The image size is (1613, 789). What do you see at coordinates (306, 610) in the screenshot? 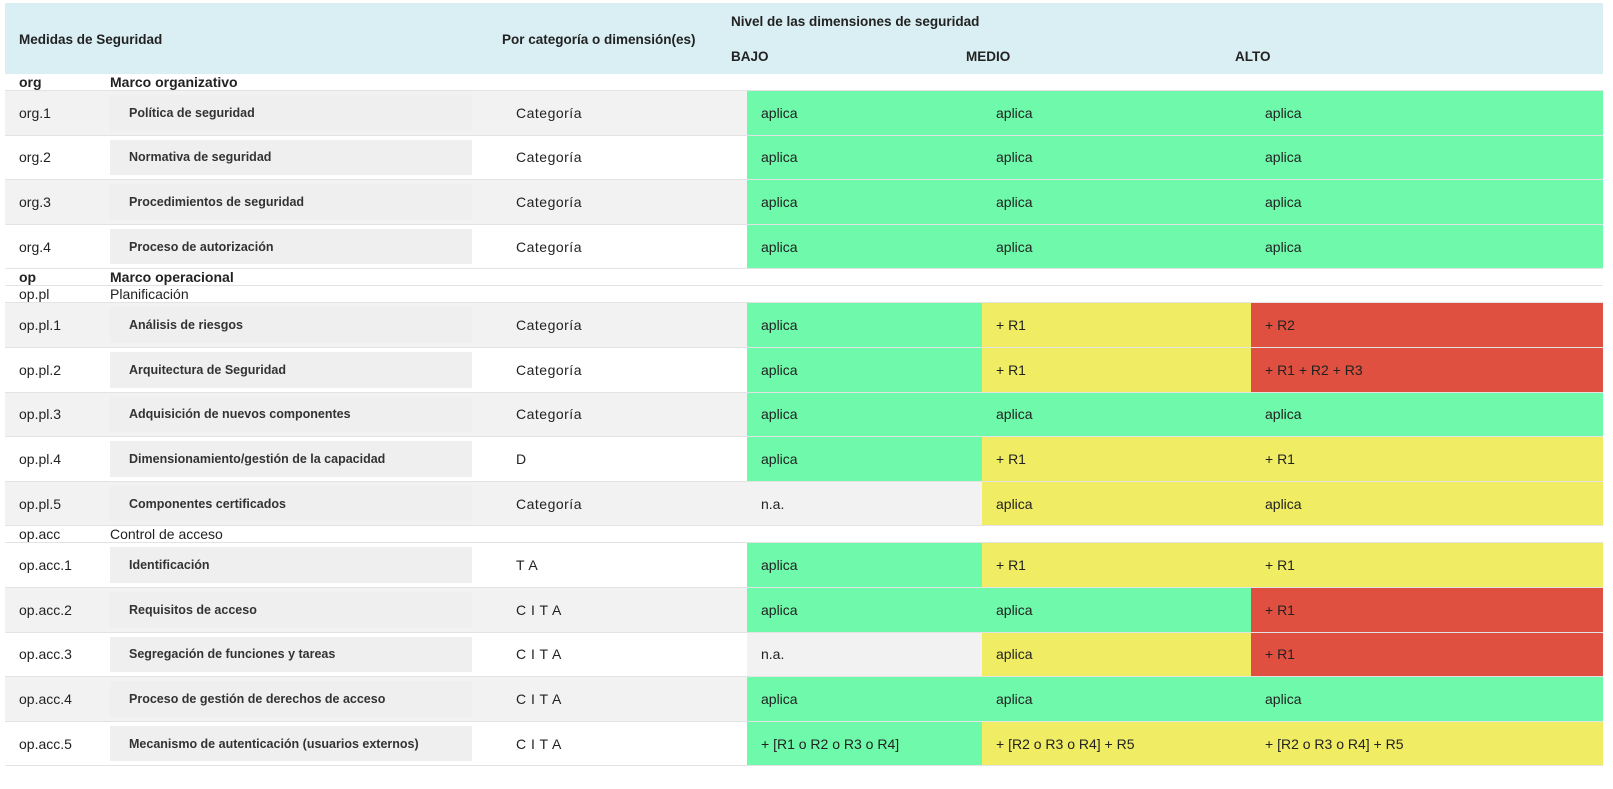
I see `measure-name-cell: Requisitos de acceso` at bounding box center [306, 610].